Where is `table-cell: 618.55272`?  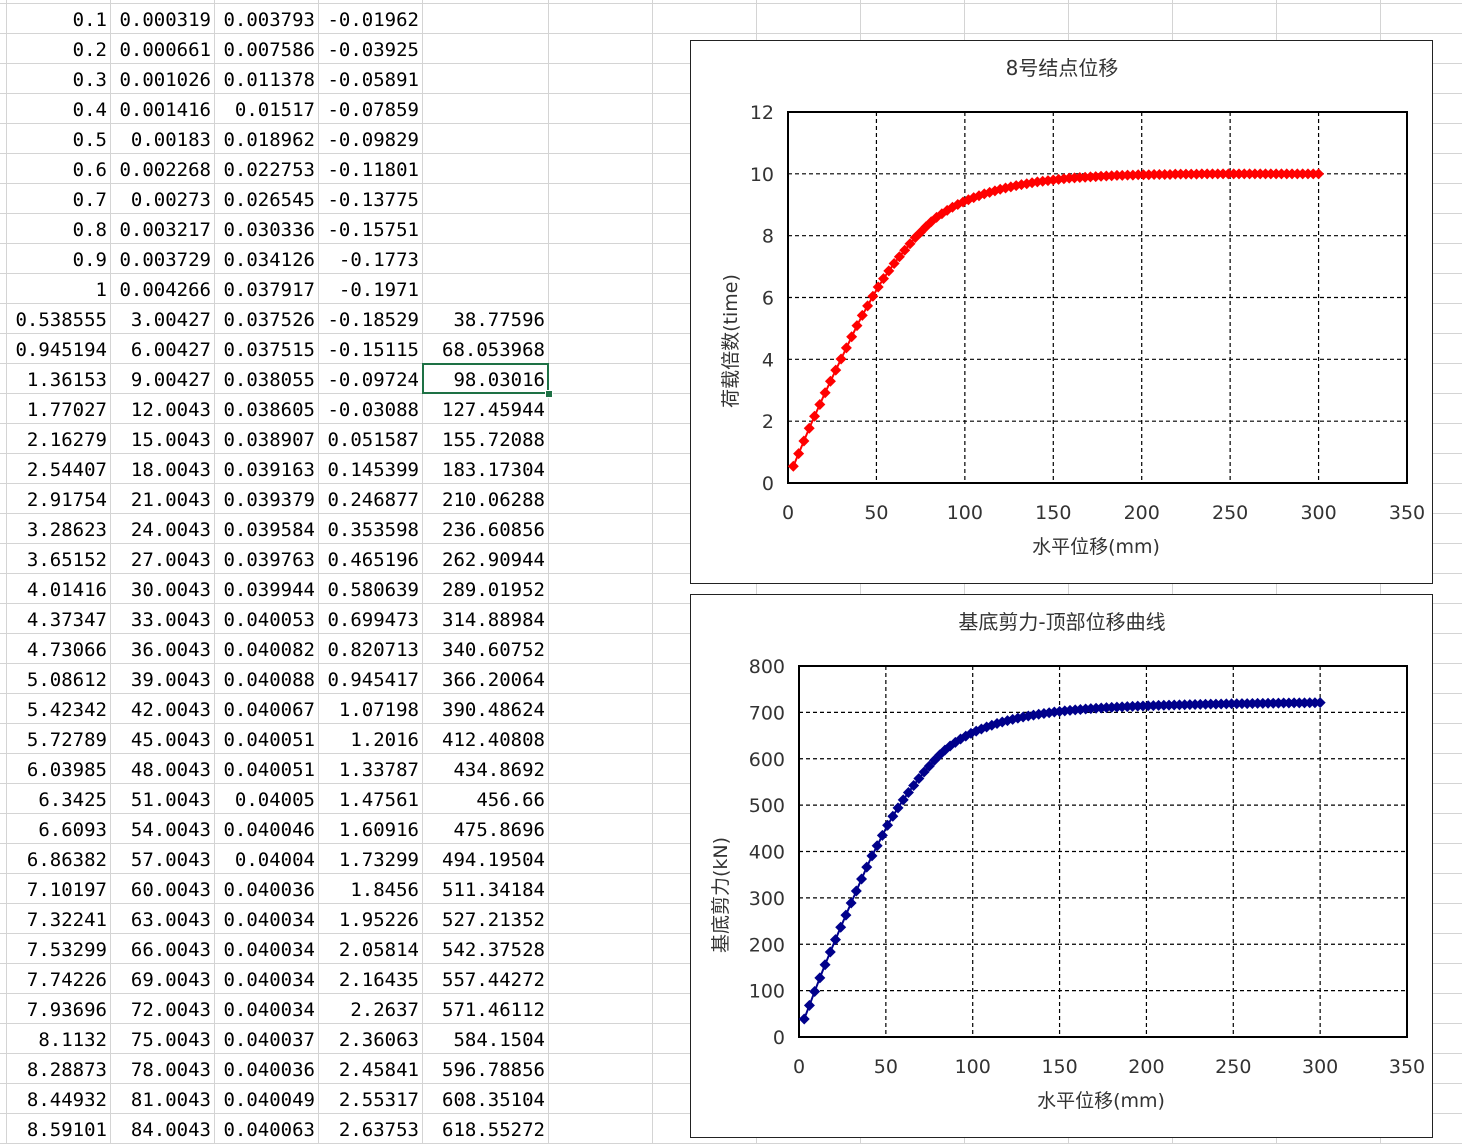 table-cell: 618.55272 is located at coordinates (493, 1130).